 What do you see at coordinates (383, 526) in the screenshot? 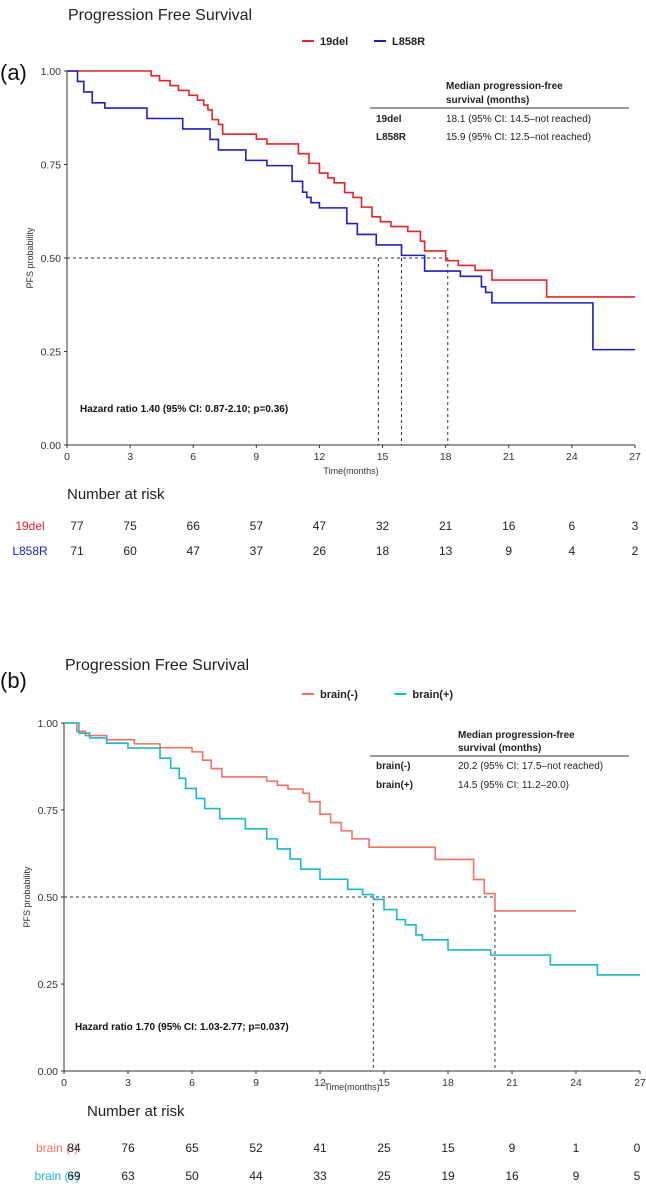
I see `risk-value: 32` at bounding box center [383, 526].